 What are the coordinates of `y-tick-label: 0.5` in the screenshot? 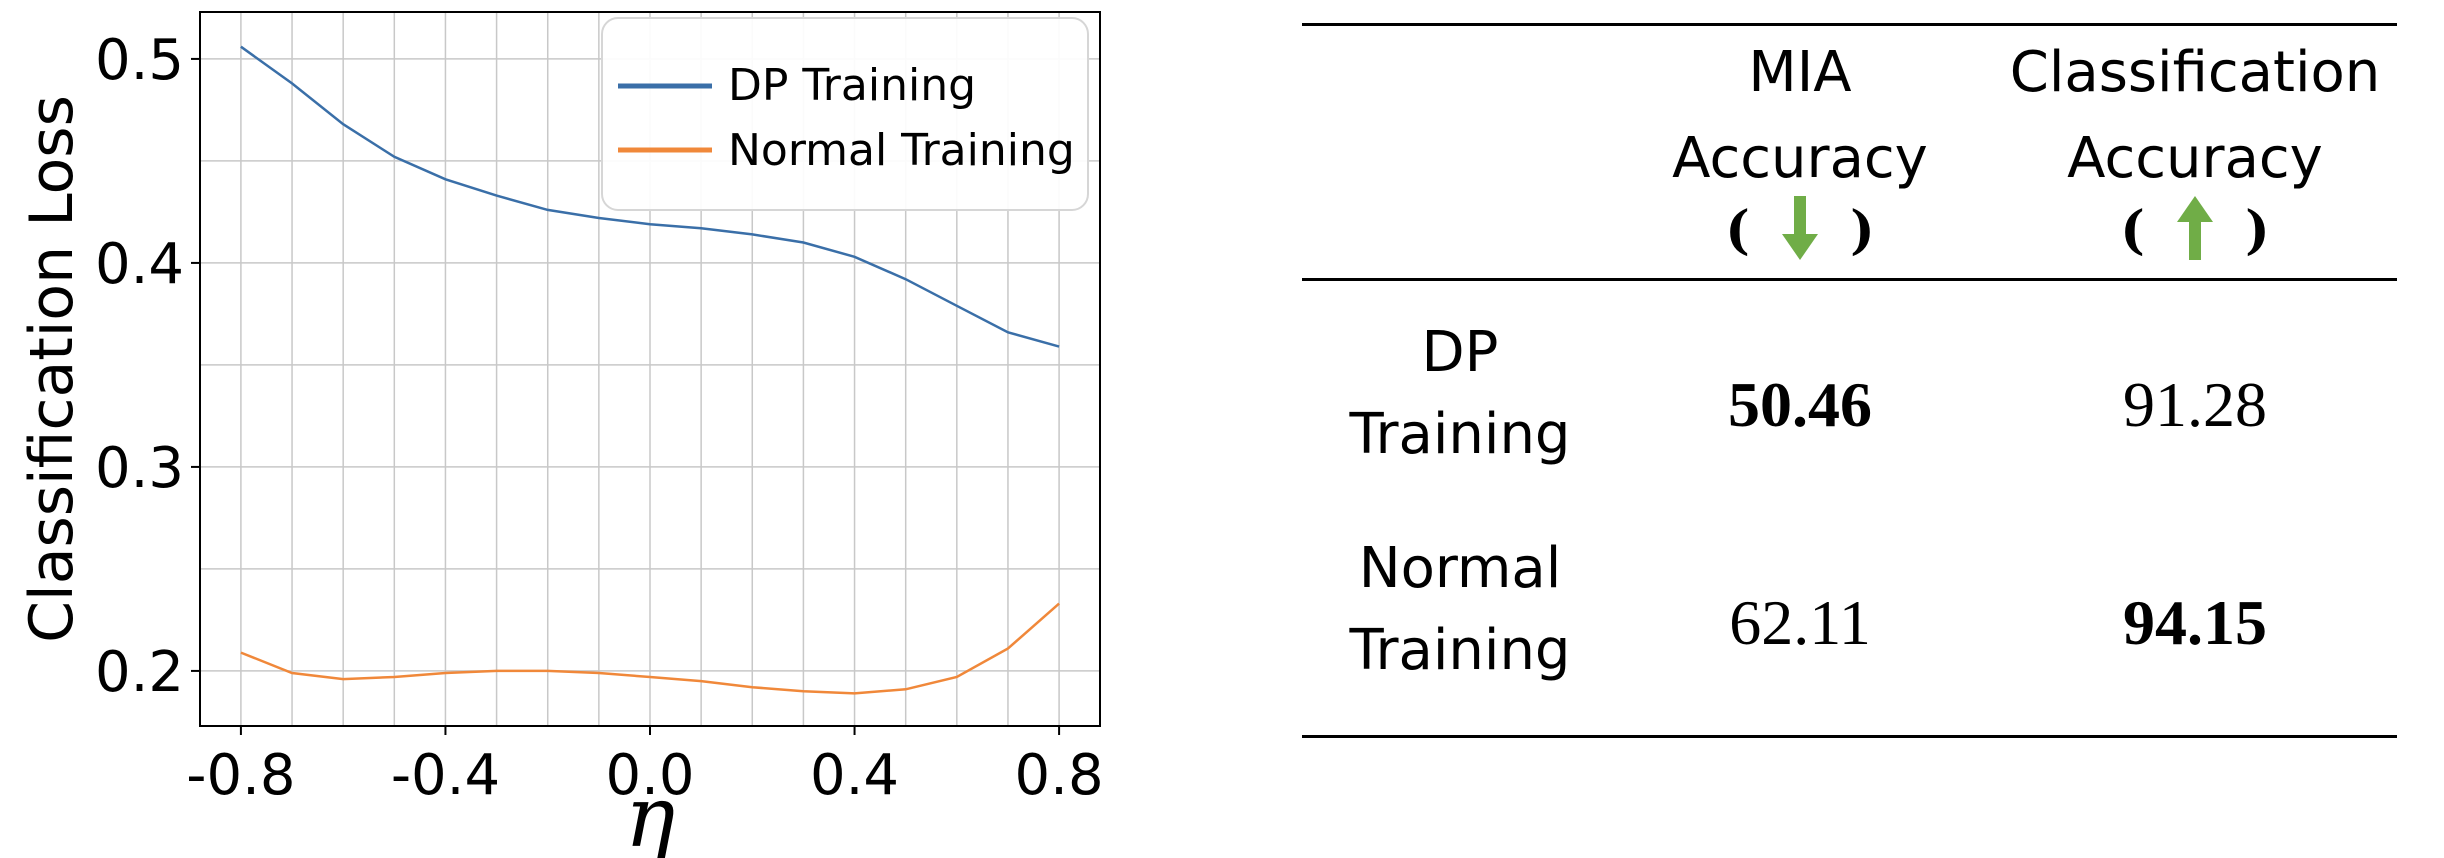 It's located at (139, 60).